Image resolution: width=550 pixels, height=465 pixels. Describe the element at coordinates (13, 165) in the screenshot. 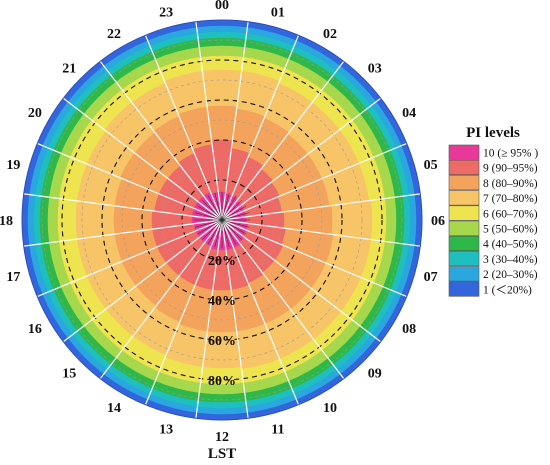

I see `hour-label-19: 19` at that location.